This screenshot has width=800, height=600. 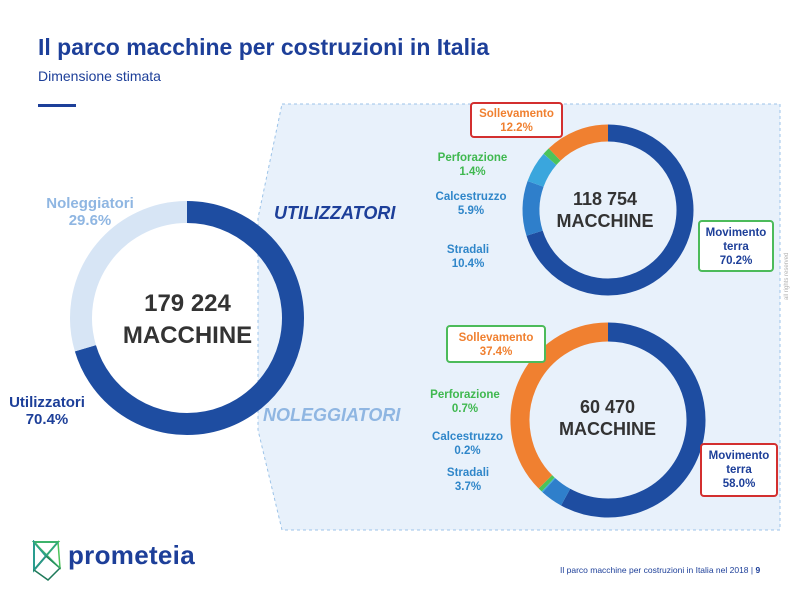 I want to click on donut-total, so click(x=187, y=318).